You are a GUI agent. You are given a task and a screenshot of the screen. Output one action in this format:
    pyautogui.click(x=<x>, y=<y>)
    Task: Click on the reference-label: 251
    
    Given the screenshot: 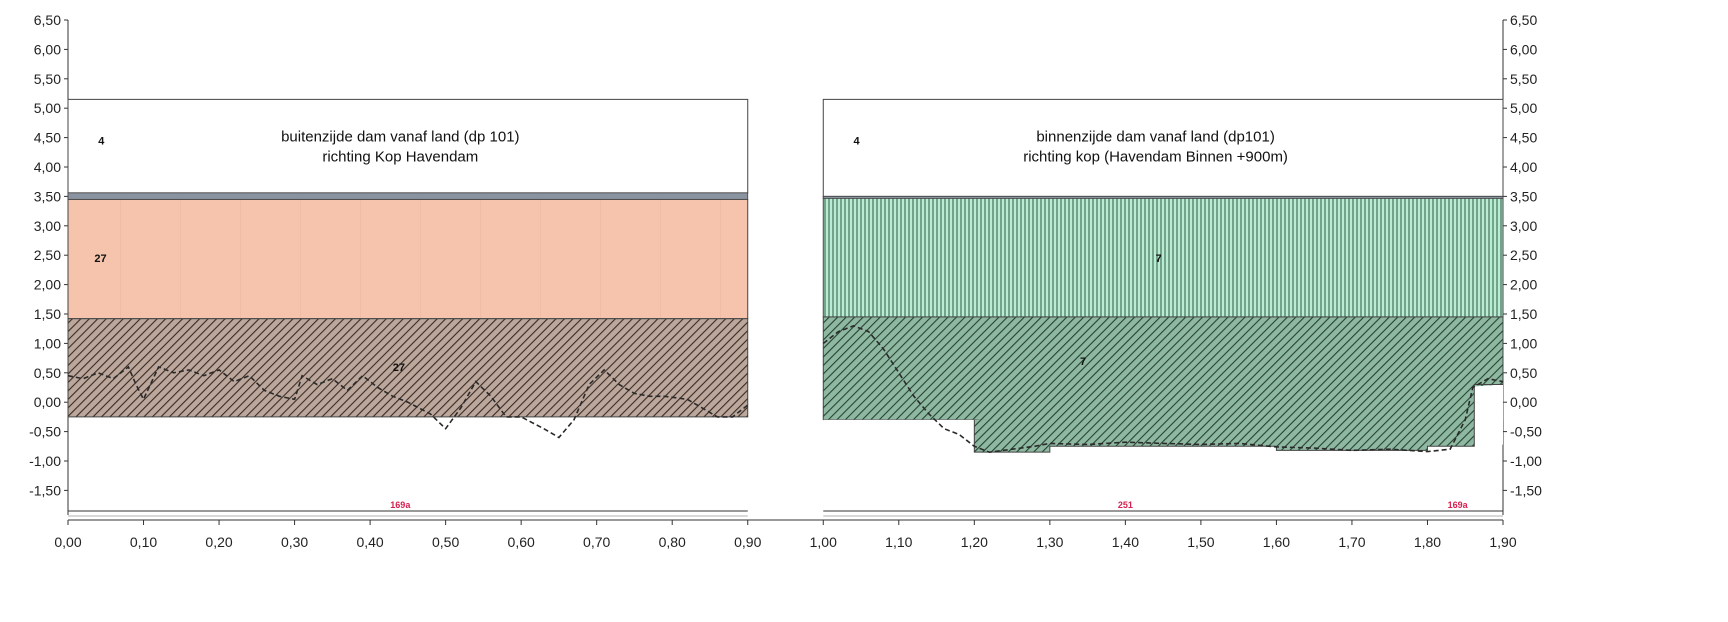 What is the action you would take?
    pyautogui.click(x=1125, y=505)
    